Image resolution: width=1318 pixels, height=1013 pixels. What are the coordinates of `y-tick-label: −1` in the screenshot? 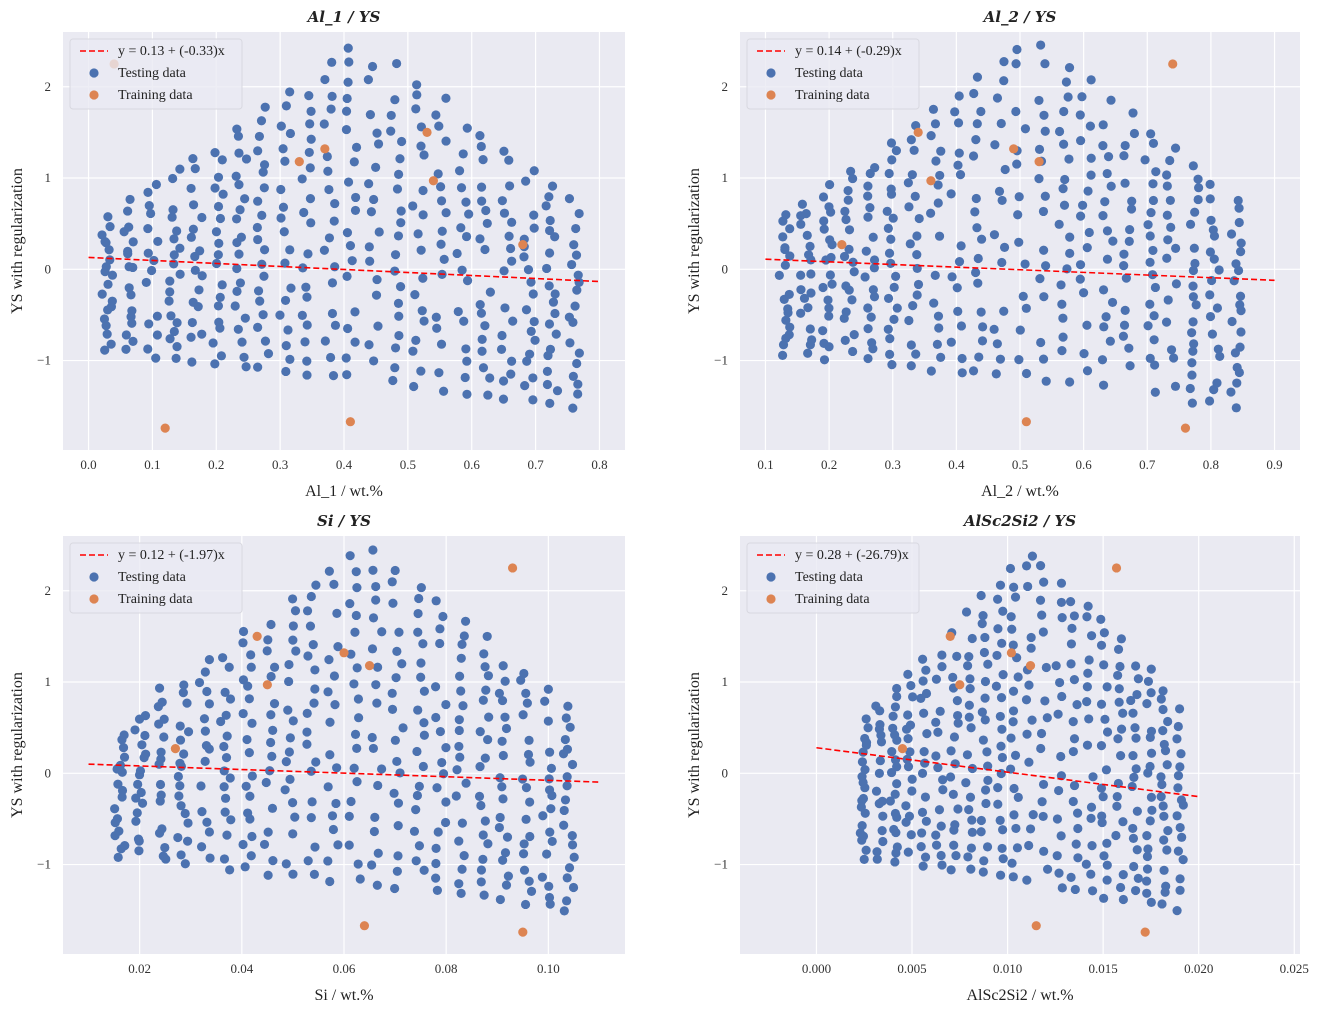 It's located at (721, 864).